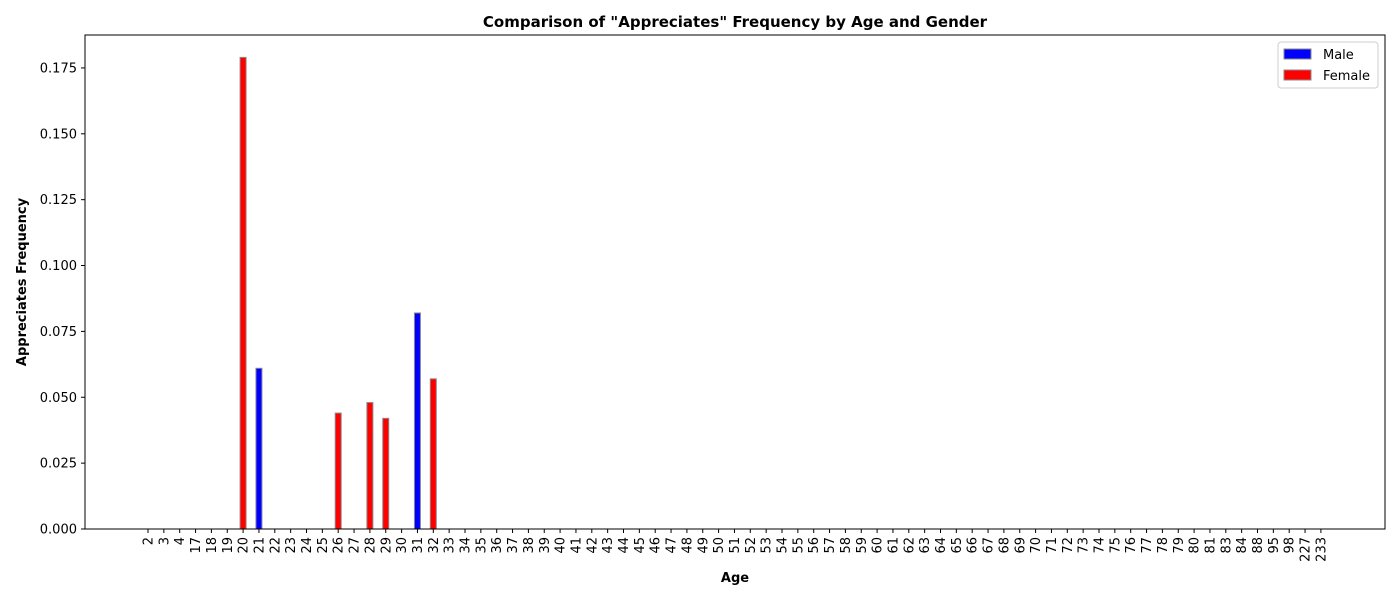 Image resolution: width=1400 pixels, height=600 pixels. What do you see at coordinates (58, 332) in the screenshot?
I see `y-tick-label: 0.075` at bounding box center [58, 332].